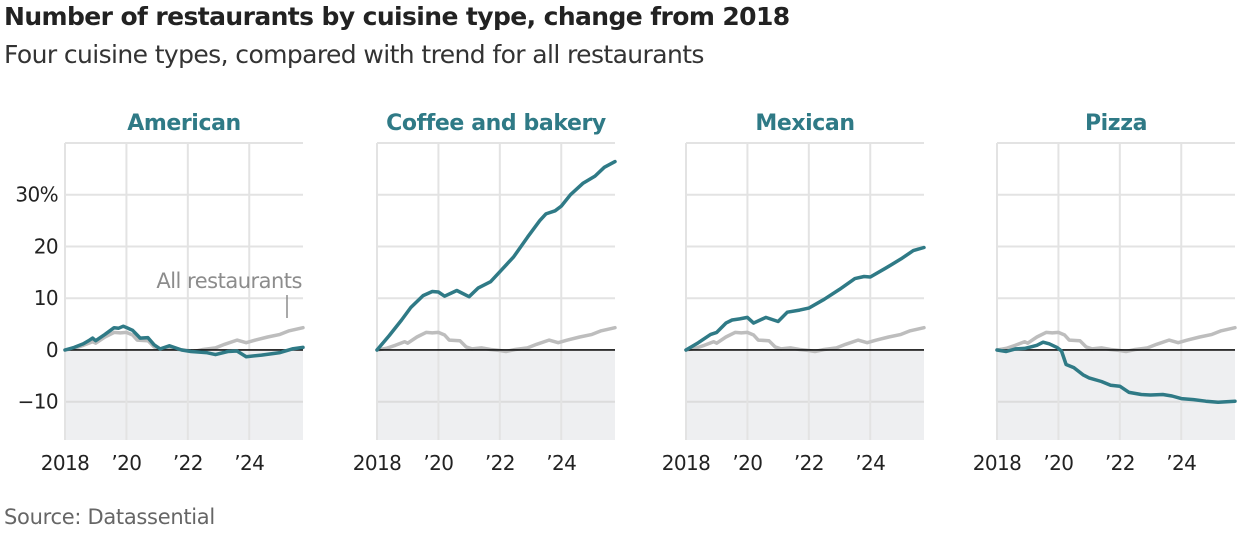 The height and width of the screenshot is (540, 1242). Describe the element at coordinates (36, 195) in the screenshot. I see `y-tick-label: 30%` at that location.